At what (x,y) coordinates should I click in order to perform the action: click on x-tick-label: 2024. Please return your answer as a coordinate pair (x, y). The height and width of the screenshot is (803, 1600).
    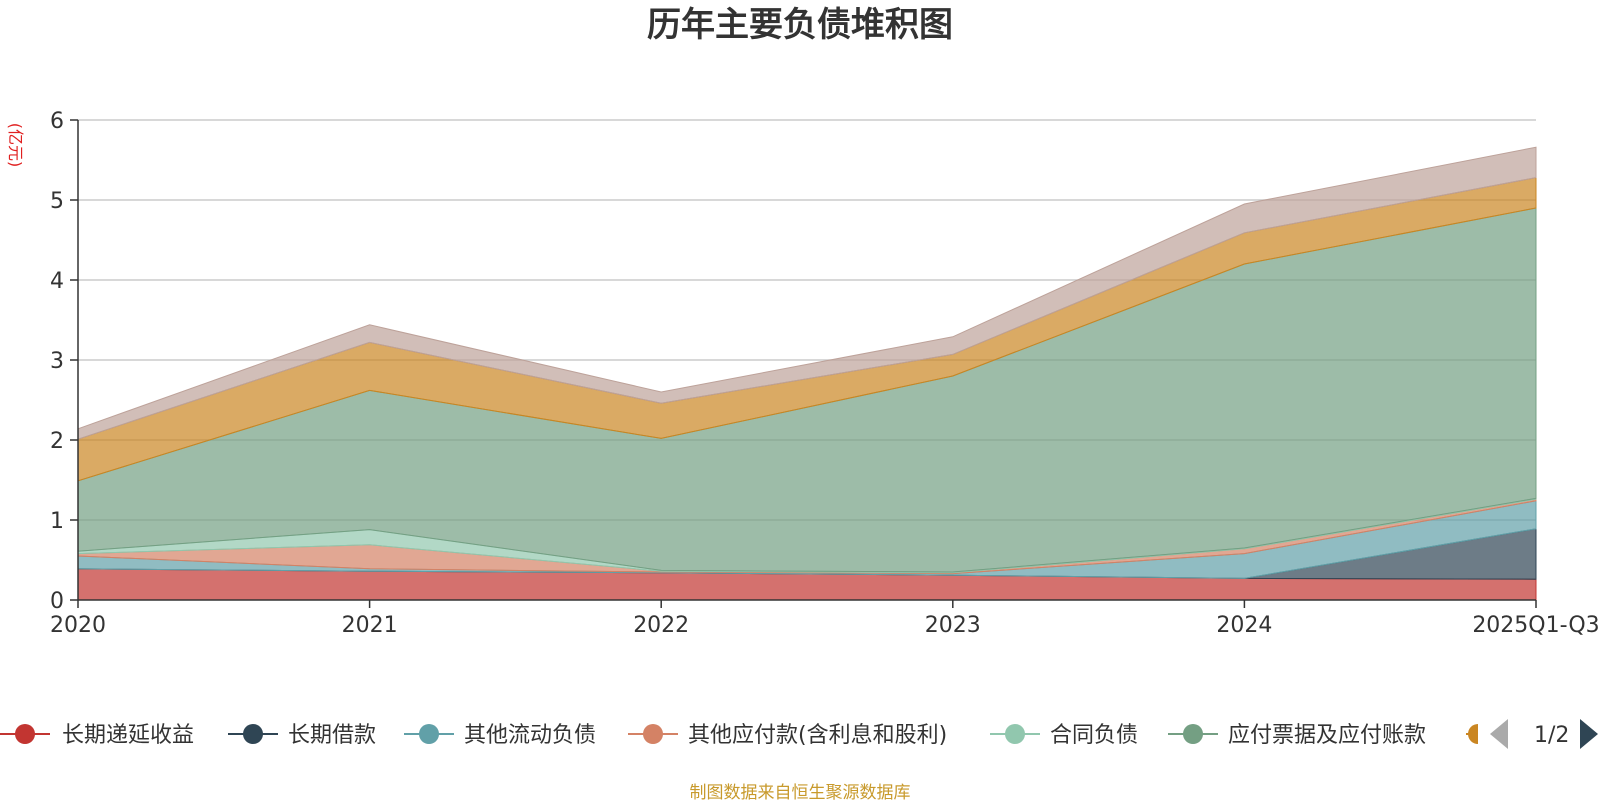
    Looking at the image, I should click on (1244, 625).